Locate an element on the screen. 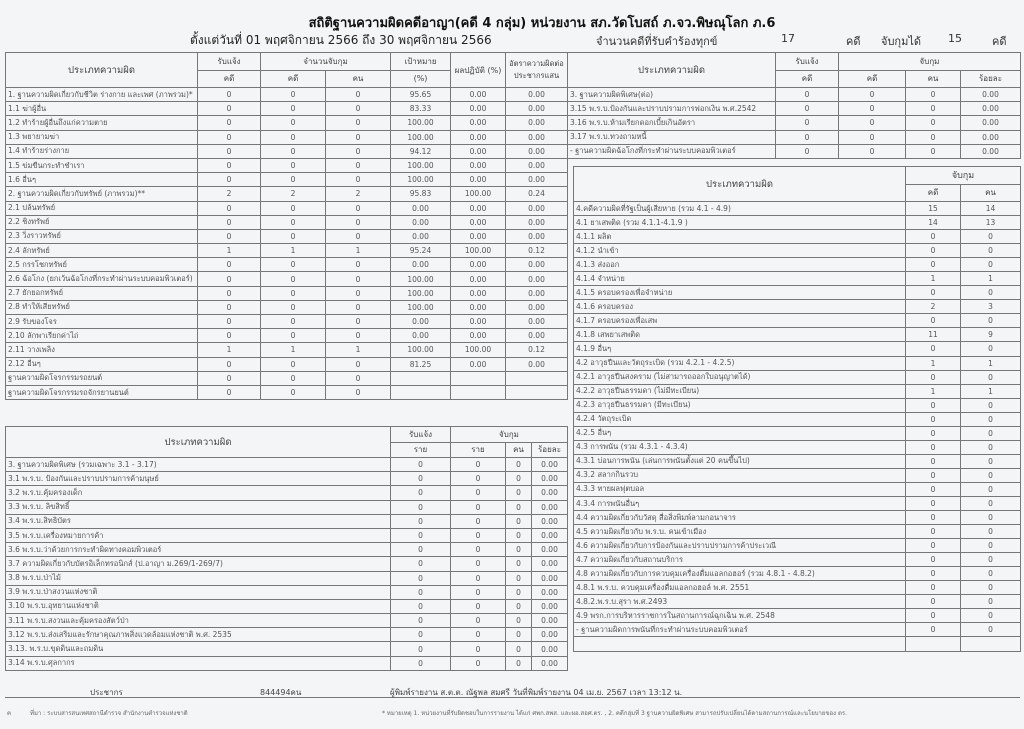  table-row: 4.1.2 นำเข้า 0 0 is located at coordinates (797, 251).